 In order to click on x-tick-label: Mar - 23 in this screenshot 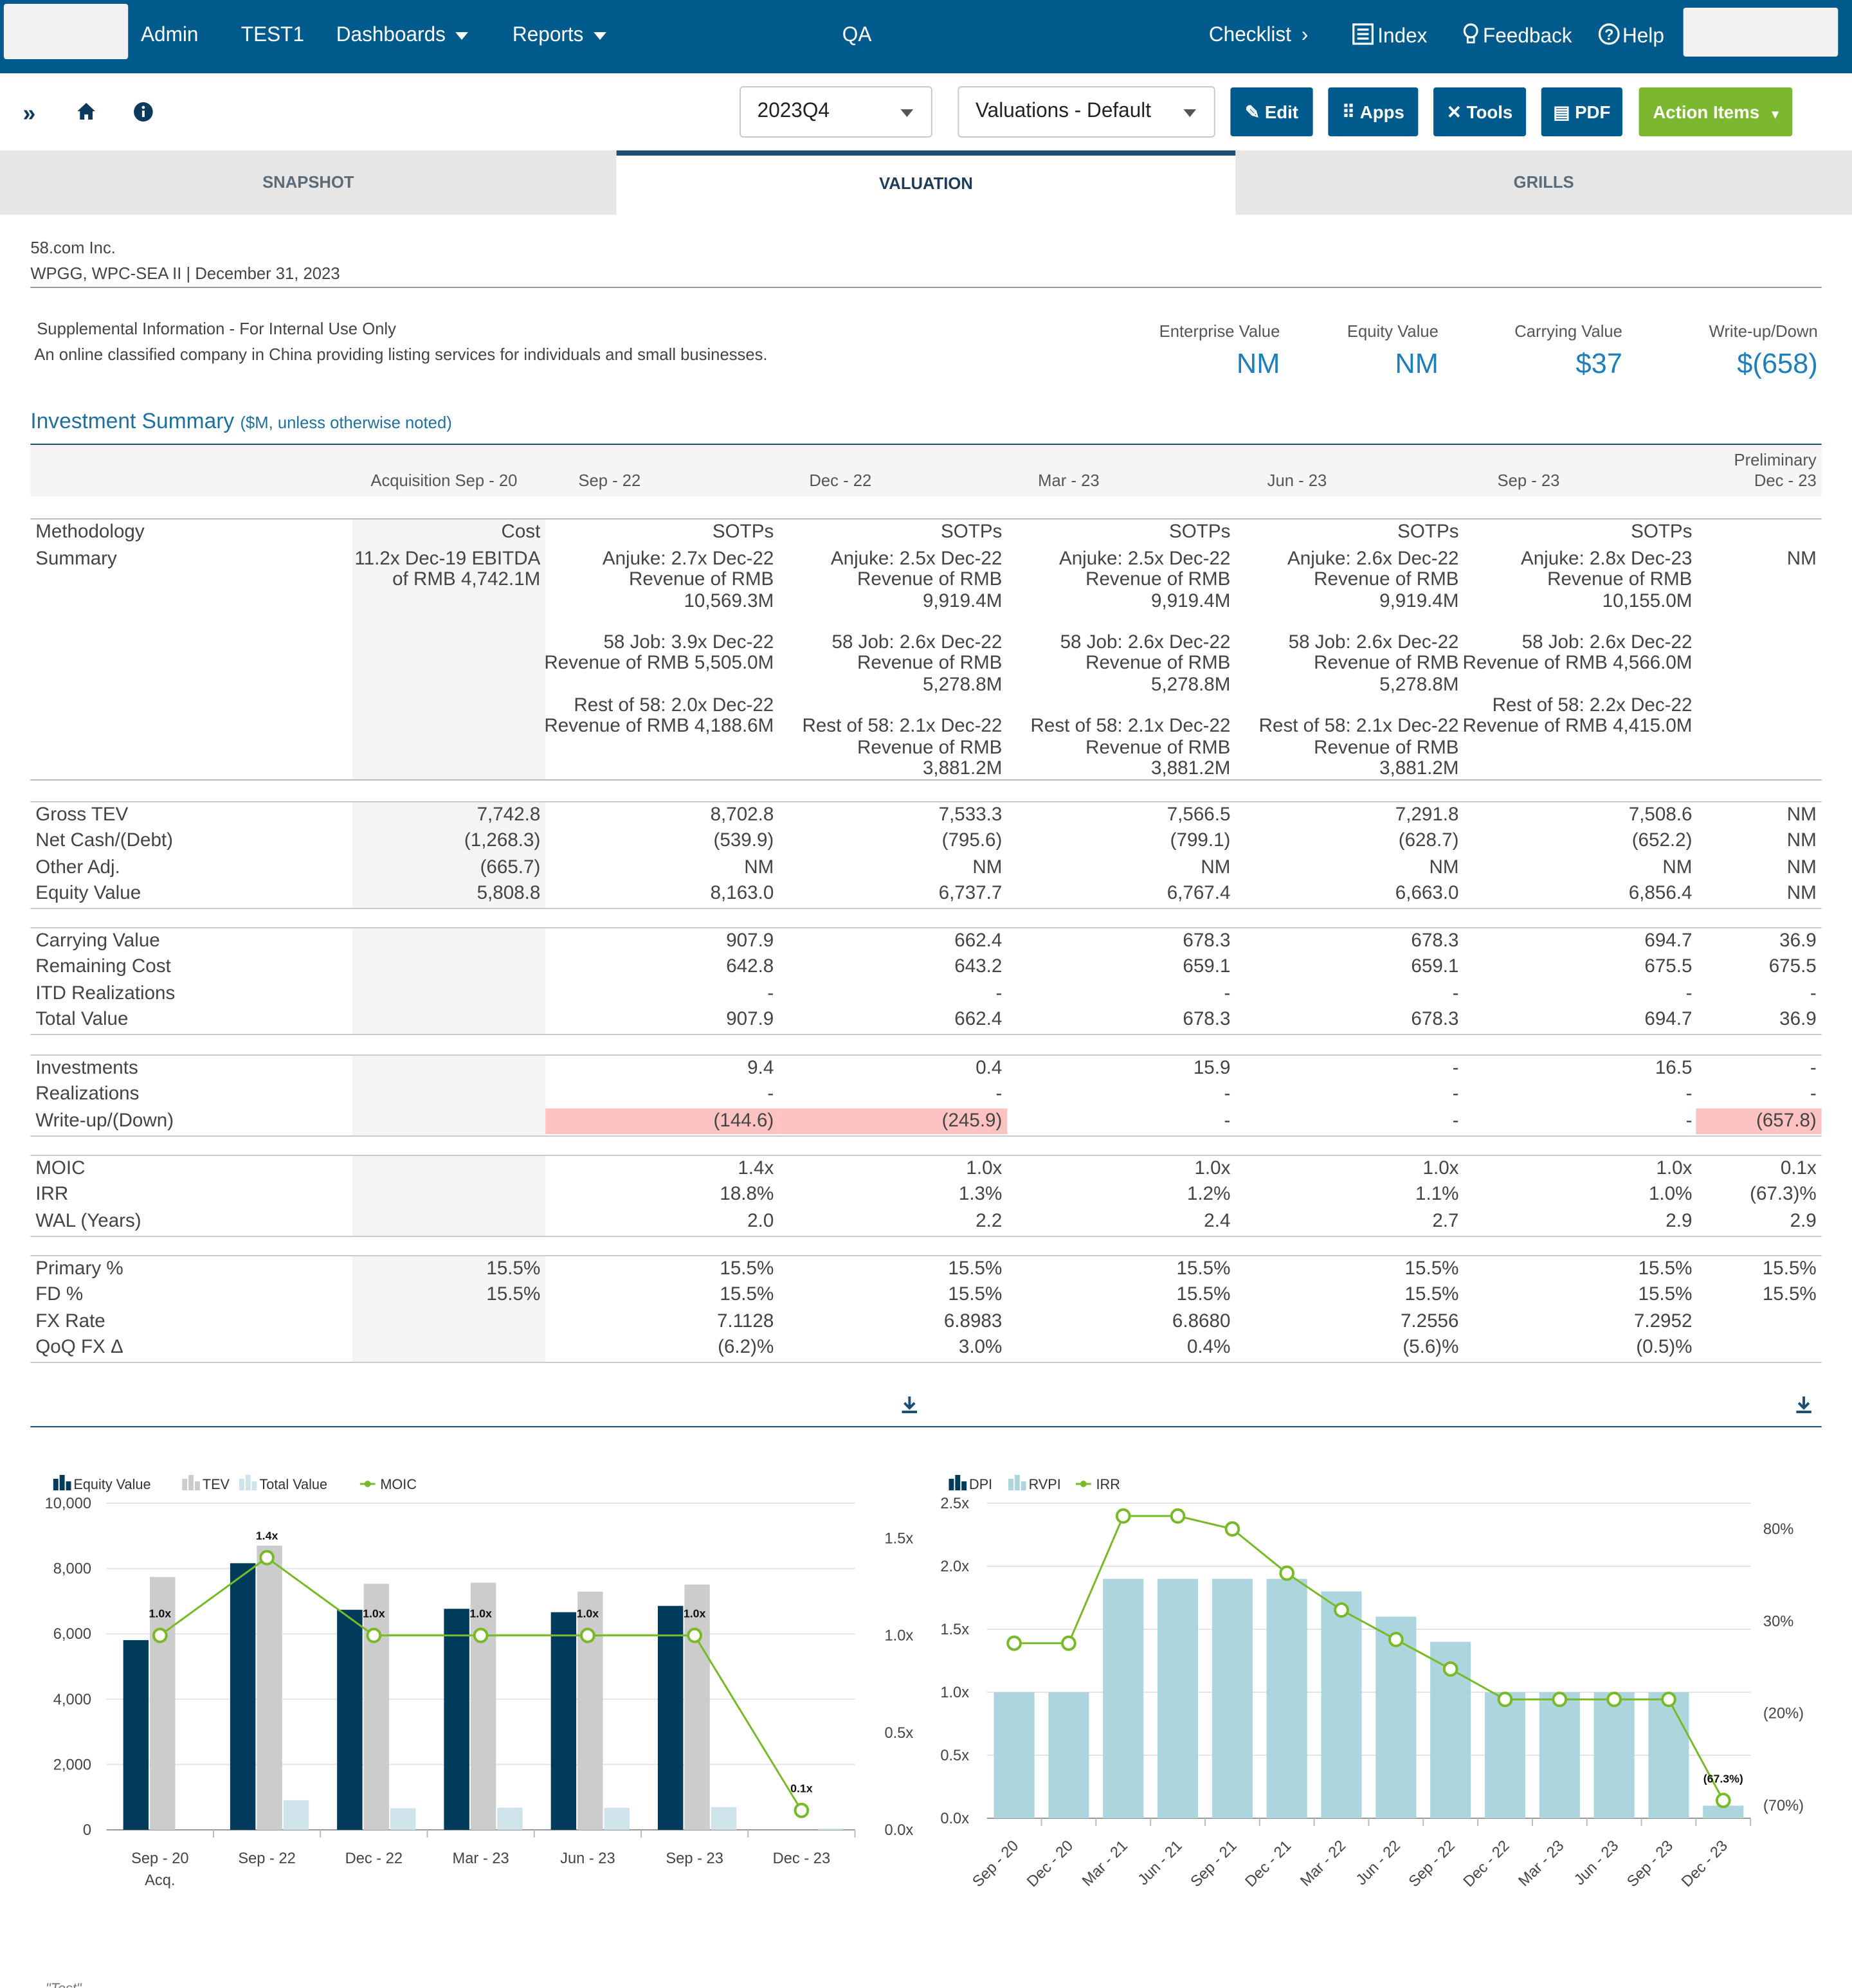, I will do `click(1541, 1864)`.